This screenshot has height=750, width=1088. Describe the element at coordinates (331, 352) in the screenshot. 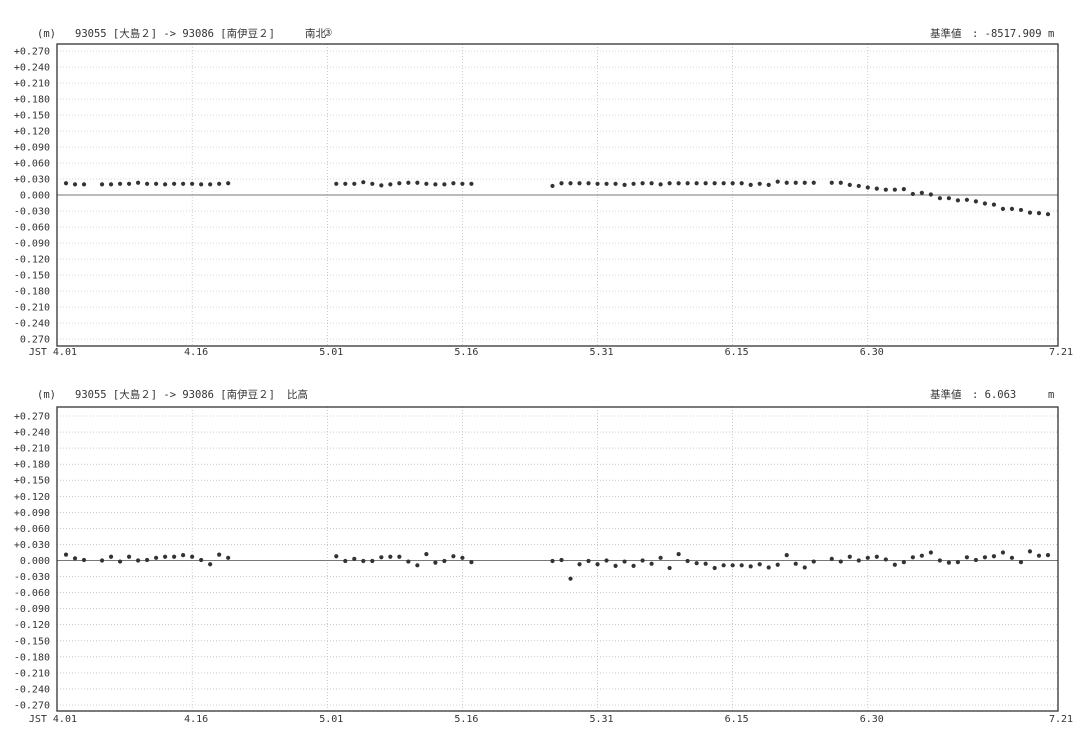

I see `x-tick-label: 5.01` at that location.